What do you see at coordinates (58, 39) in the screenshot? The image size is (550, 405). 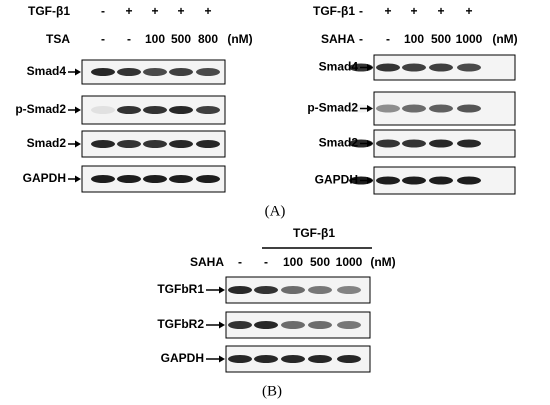 I see `row-label: TSA` at bounding box center [58, 39].